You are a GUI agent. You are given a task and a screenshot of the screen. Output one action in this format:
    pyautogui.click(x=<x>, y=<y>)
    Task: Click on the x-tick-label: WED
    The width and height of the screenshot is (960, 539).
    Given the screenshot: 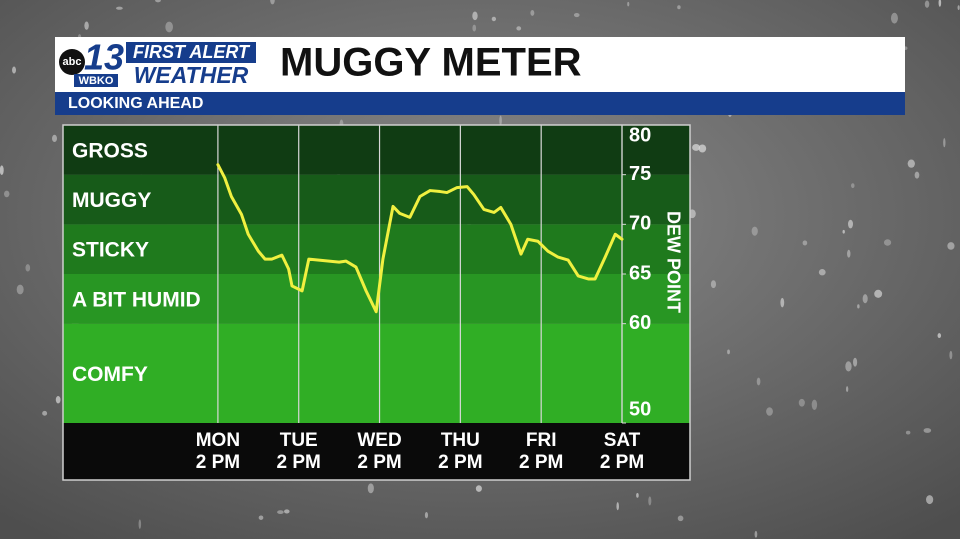 What is the action you would take?
    pyautogui.click(x=379, y=440)
    